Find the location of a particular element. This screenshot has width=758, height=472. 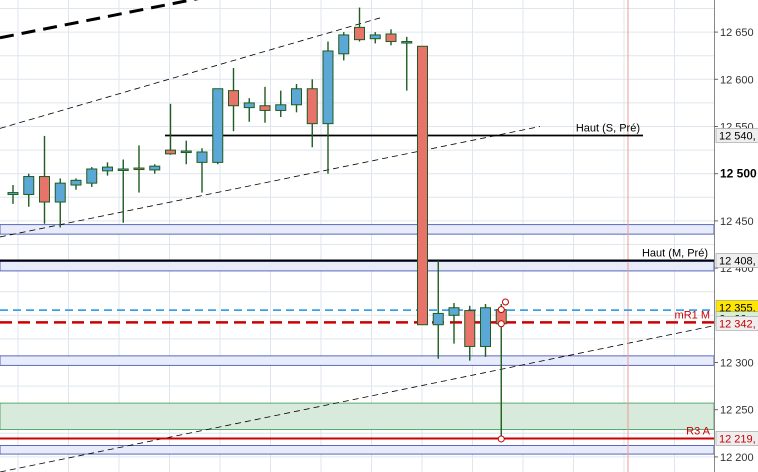

price-tag-haut-m-text: 12 408, is located at coordinates (737, 262).